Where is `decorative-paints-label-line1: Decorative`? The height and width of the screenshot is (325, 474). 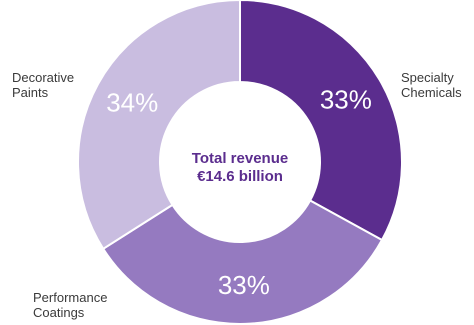
decorative-paints-label-line1: Decorative is located at coordinates (43, 77).